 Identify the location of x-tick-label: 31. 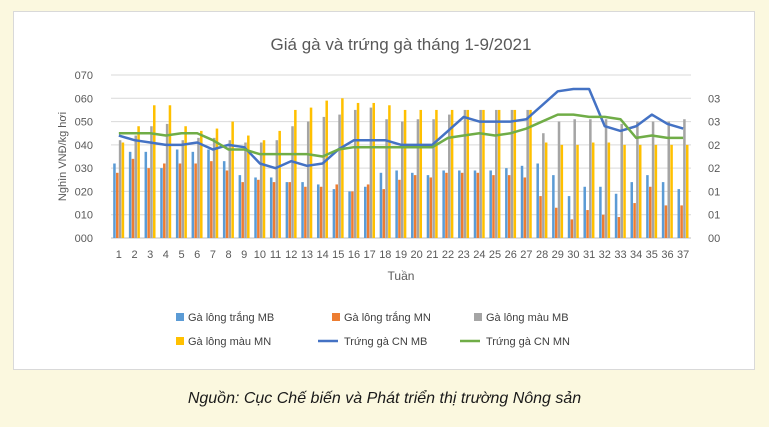
(589, 255).